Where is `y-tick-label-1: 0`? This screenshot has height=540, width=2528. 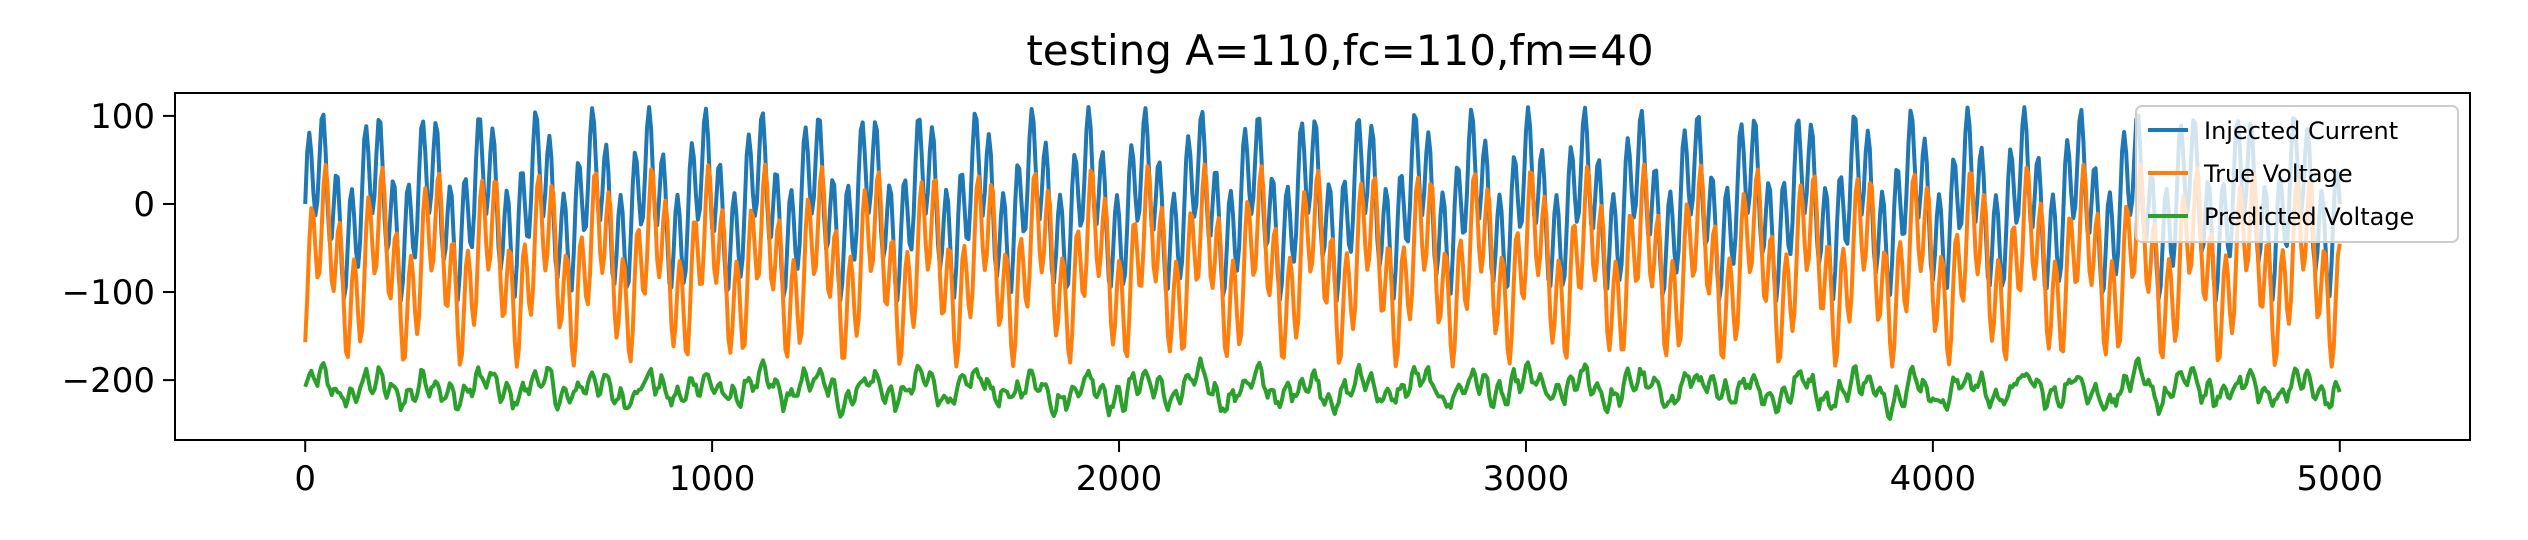 y-tick-label-1: 0 is located at coordinates (144, 205).